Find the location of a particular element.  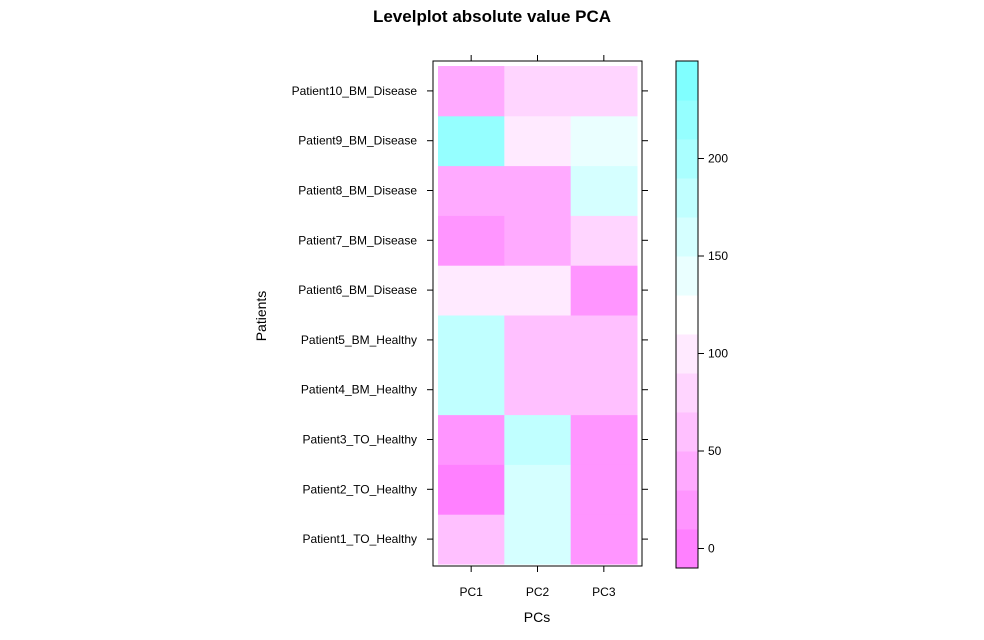

y-tick-label: Patient9_BM_Disease is located at coordinates (357, 141).